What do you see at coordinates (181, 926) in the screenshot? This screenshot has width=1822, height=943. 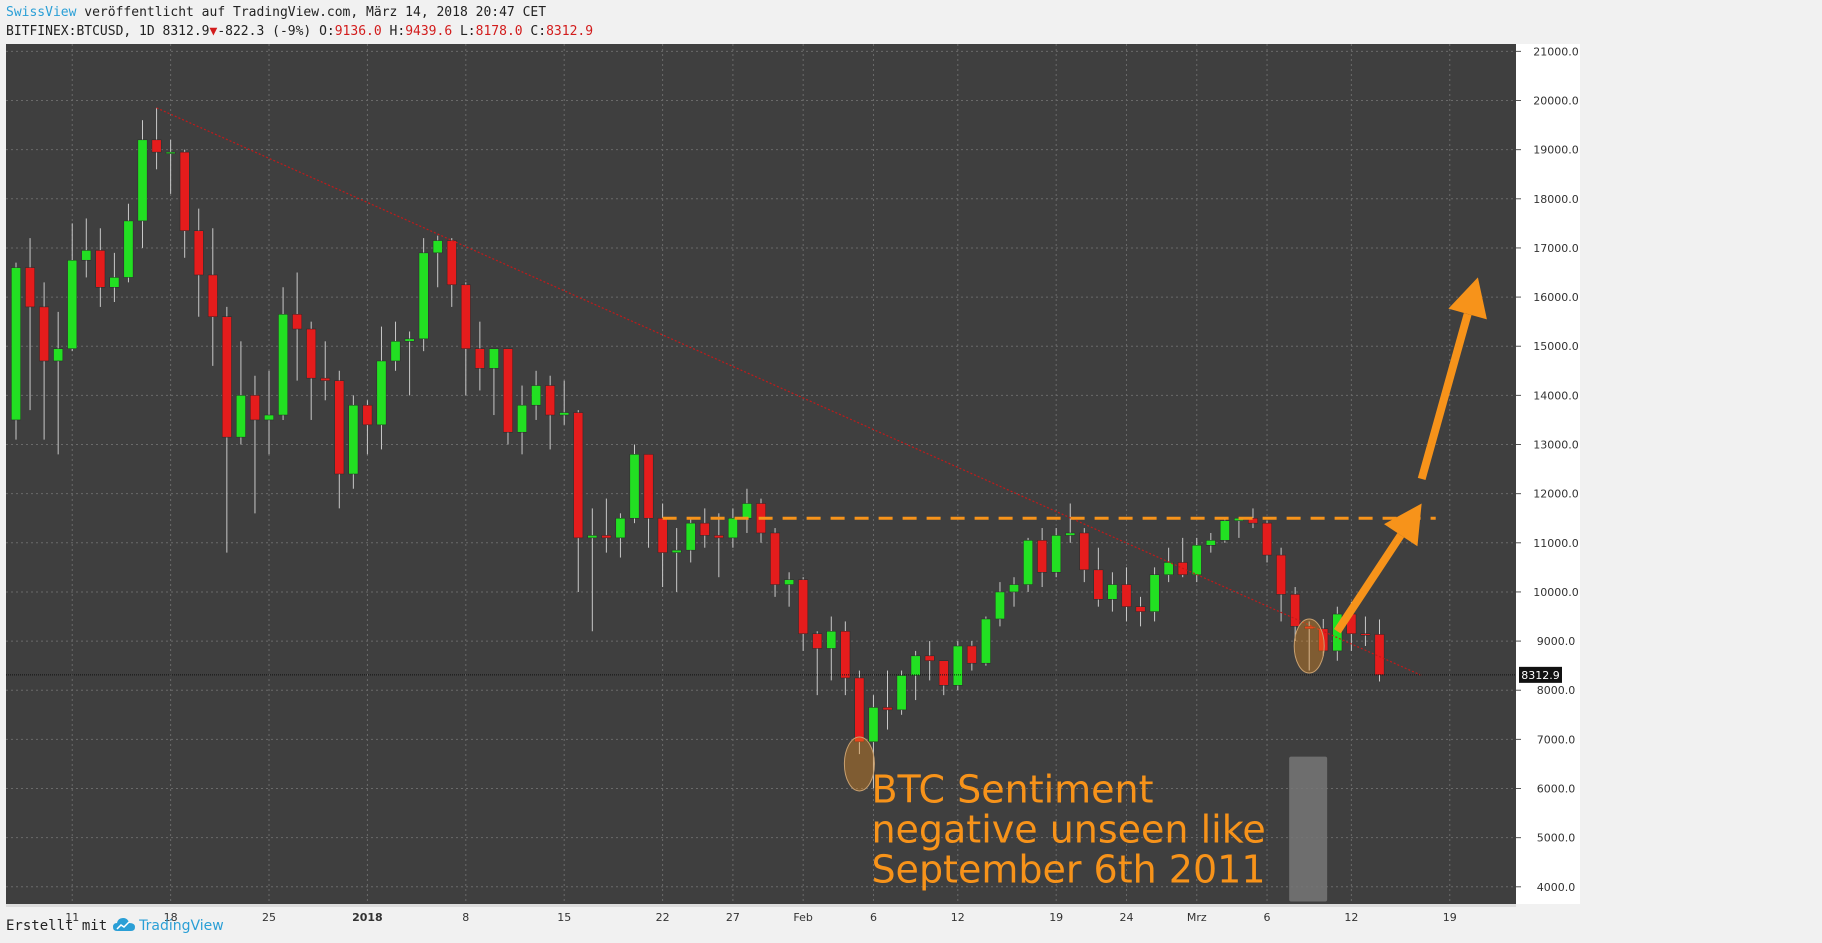 I see `tradingview-link: TradingView` at bounding box center [181, 926].